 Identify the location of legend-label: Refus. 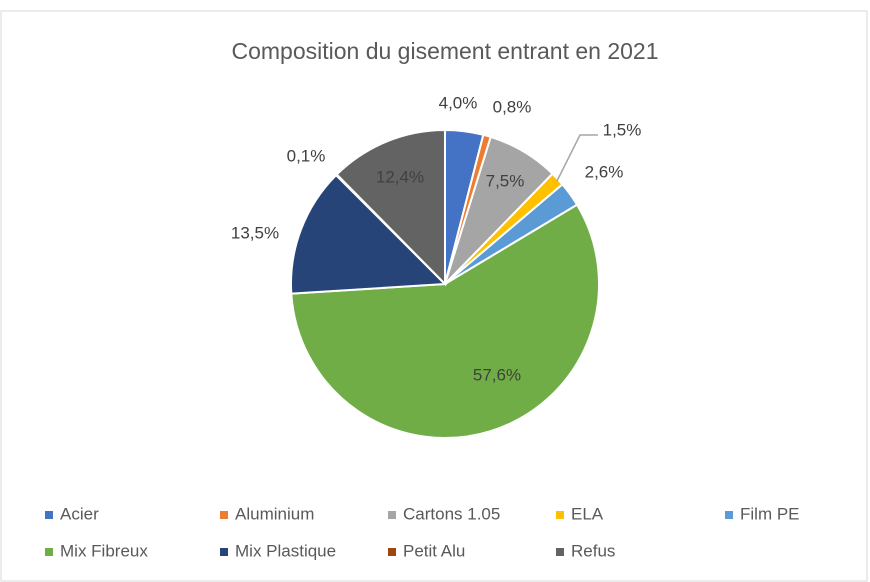
(593, 550).